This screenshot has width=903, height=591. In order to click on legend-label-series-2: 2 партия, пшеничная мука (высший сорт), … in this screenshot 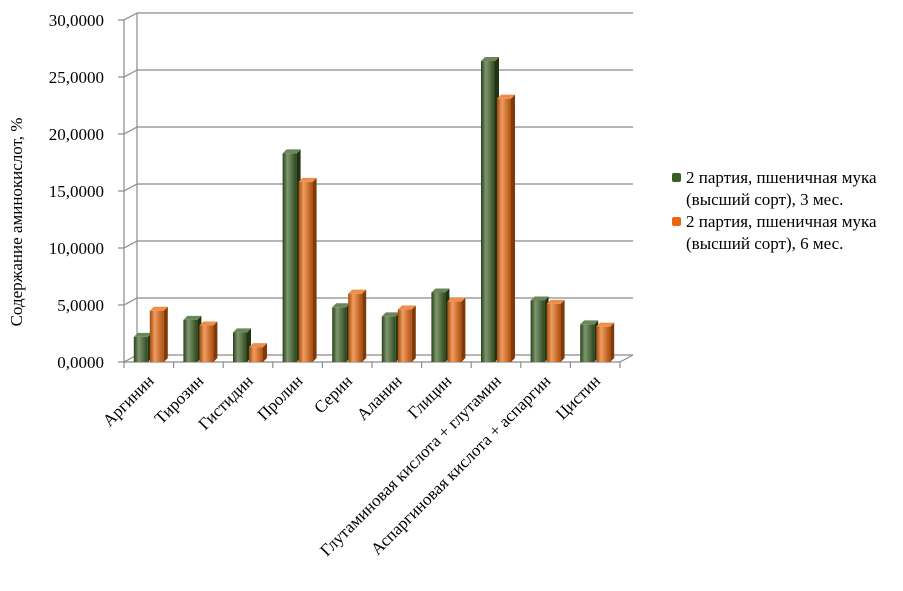, I will do `click(781, 232)`.